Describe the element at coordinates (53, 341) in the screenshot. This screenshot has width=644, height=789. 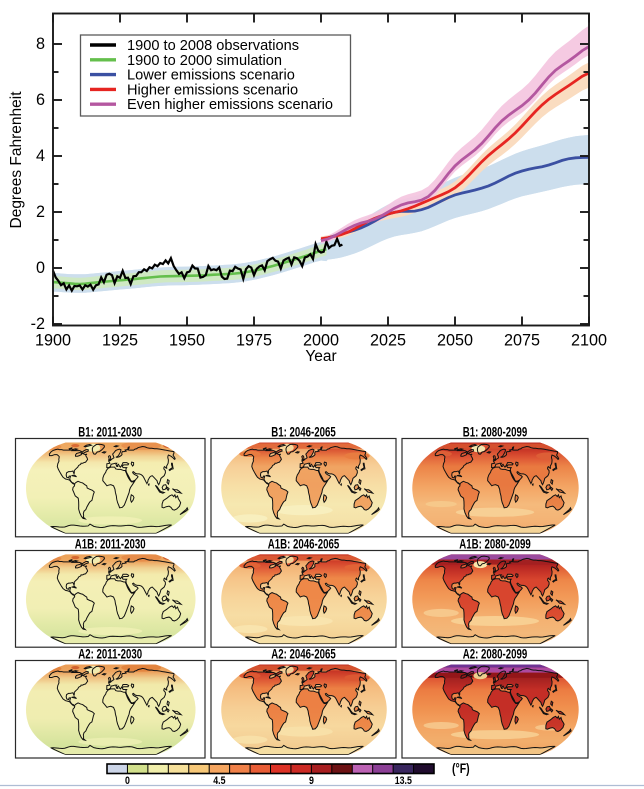
I see `svg-text: 1900` at that location.